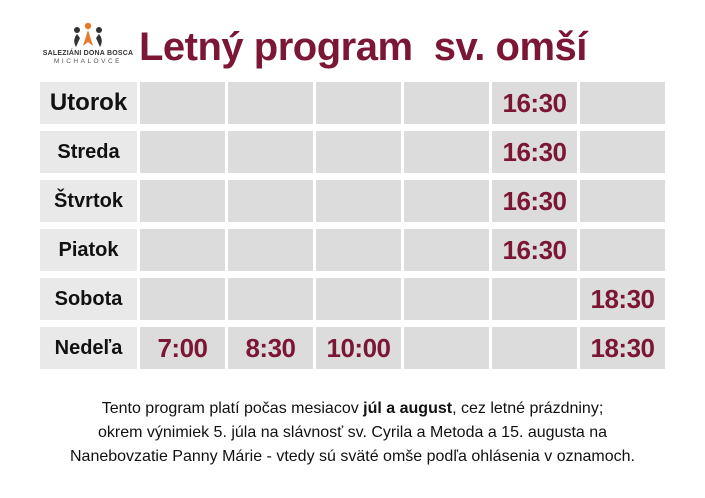 Image resolution: width=705 pixels, height=498 pixels. Describe the element at coordinates (408, 408) in the screenshot. I see `footnote-months: júl a august` at that location.